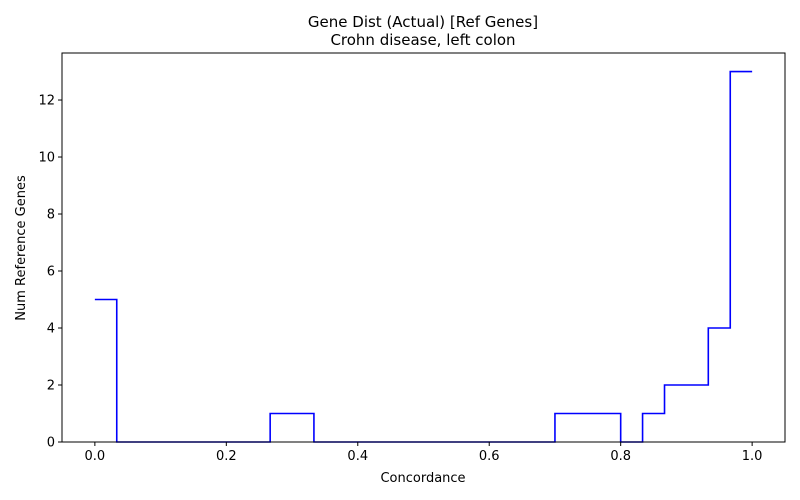  I want to click on y-tick-label: 2, so click(51, 386).